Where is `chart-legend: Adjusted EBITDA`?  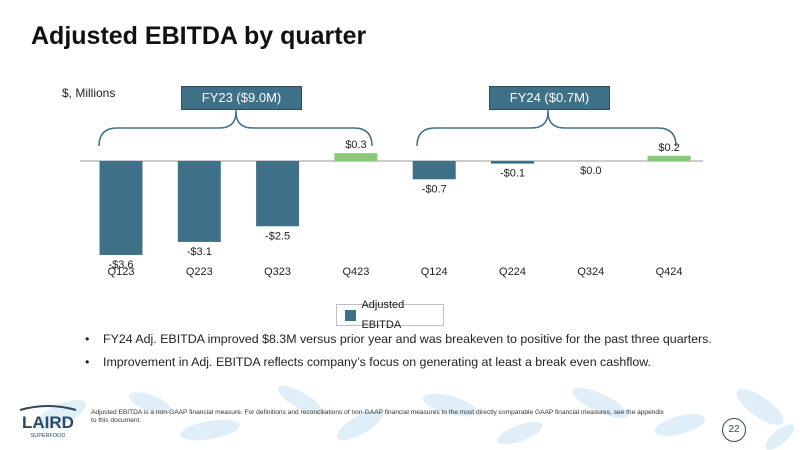
chart-legend: Adjusted EBITDA is located at coordinates (390, 315).